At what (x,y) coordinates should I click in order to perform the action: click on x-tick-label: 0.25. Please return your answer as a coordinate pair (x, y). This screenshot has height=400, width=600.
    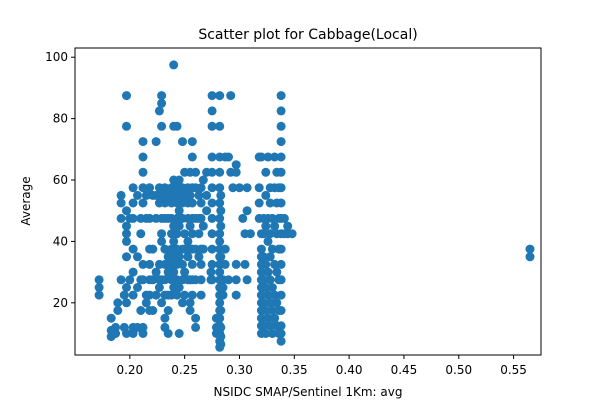
    Looking at the image, I should click on (184, 370).